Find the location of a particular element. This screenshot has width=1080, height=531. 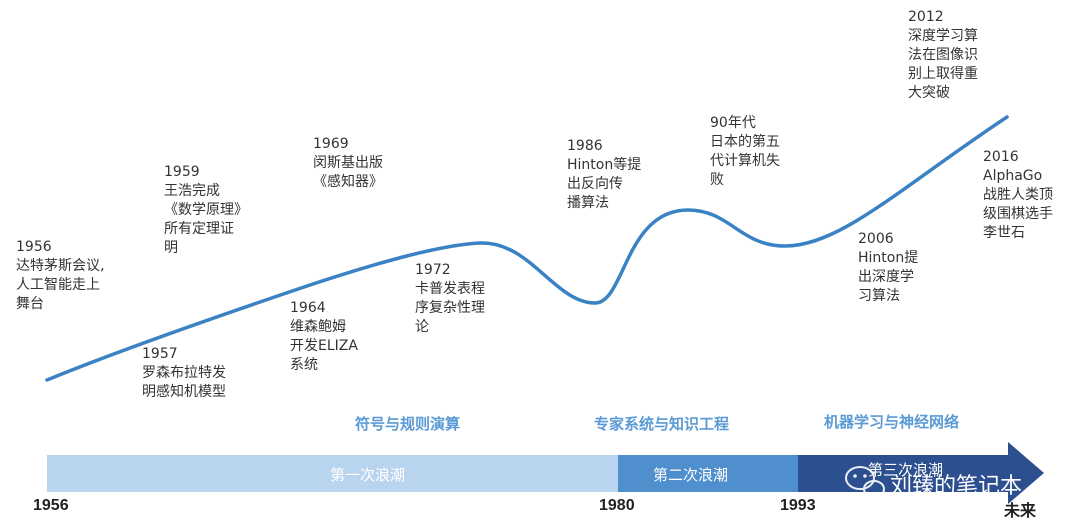

event-1957: 1957 罗森布拉特发 明感知机模型 is located at coordinates (184, 373).